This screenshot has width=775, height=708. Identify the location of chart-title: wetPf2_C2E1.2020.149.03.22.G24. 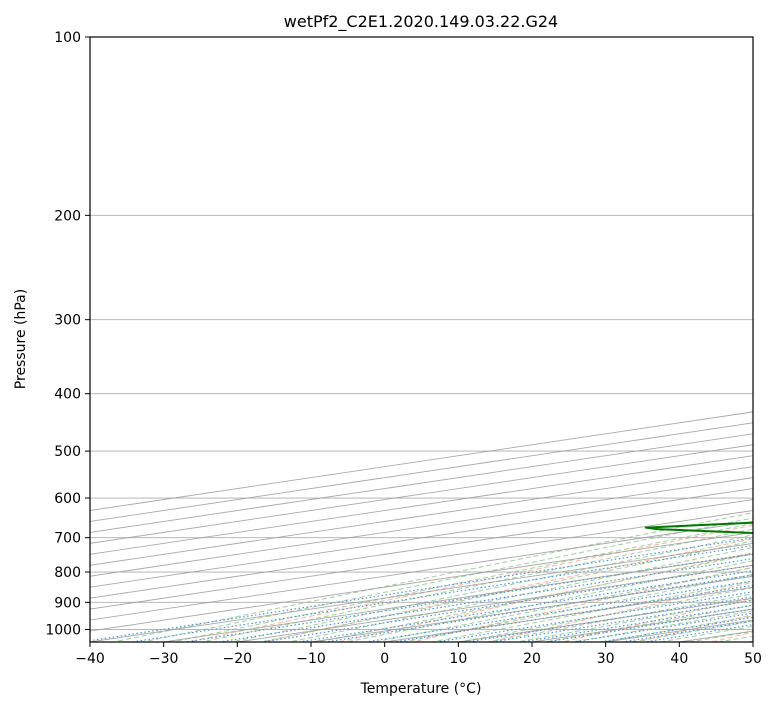
(421, 22).